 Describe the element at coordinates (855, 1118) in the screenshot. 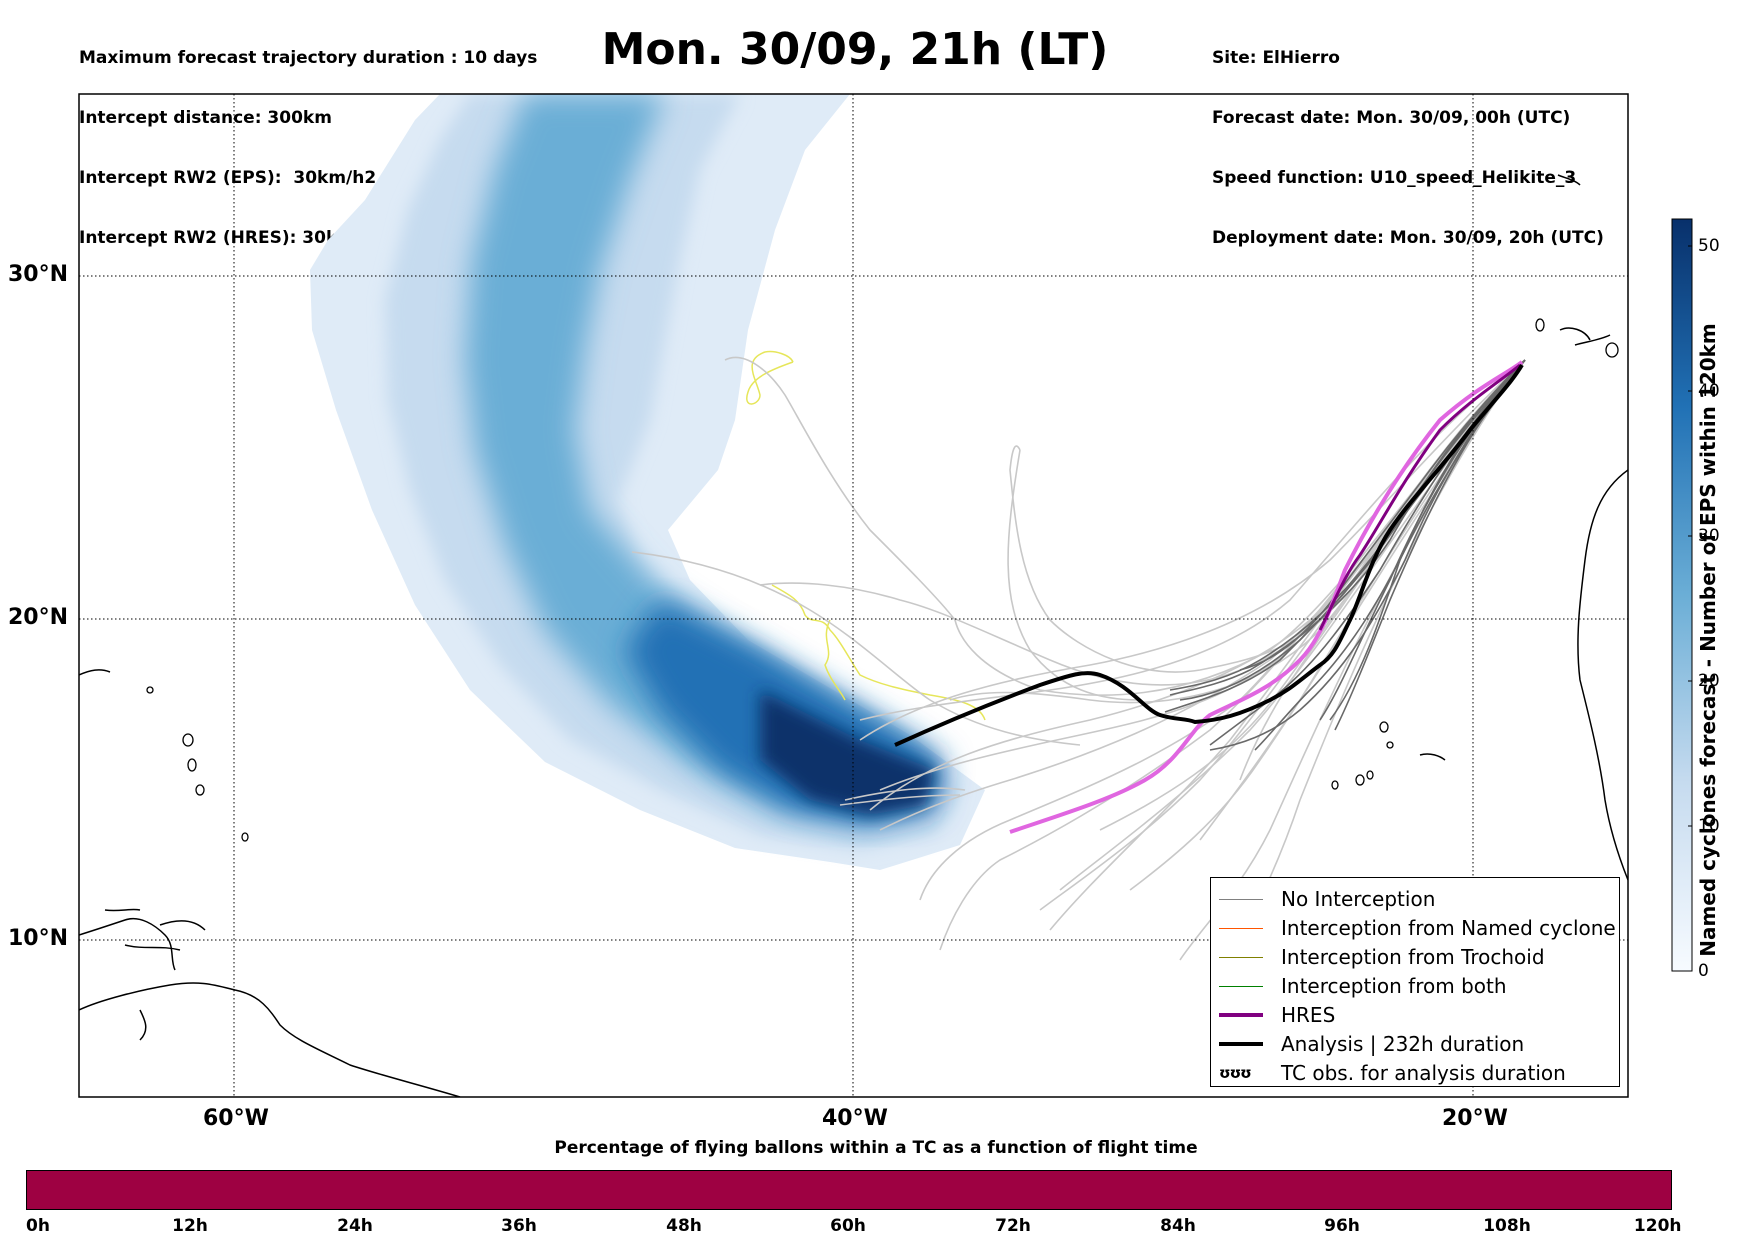

I see `lon-label: 40°W` at that location.